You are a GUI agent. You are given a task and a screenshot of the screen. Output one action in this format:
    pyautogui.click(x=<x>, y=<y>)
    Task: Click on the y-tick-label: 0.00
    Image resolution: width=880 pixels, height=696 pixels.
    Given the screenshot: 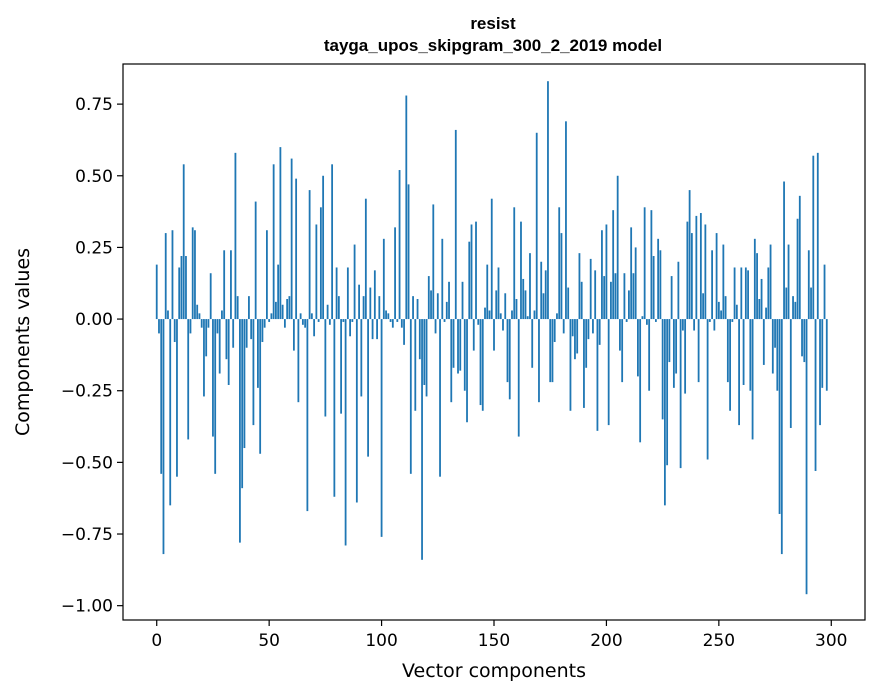 What is the action you would take?
    pyautogui.click(x=94, y=320)
    